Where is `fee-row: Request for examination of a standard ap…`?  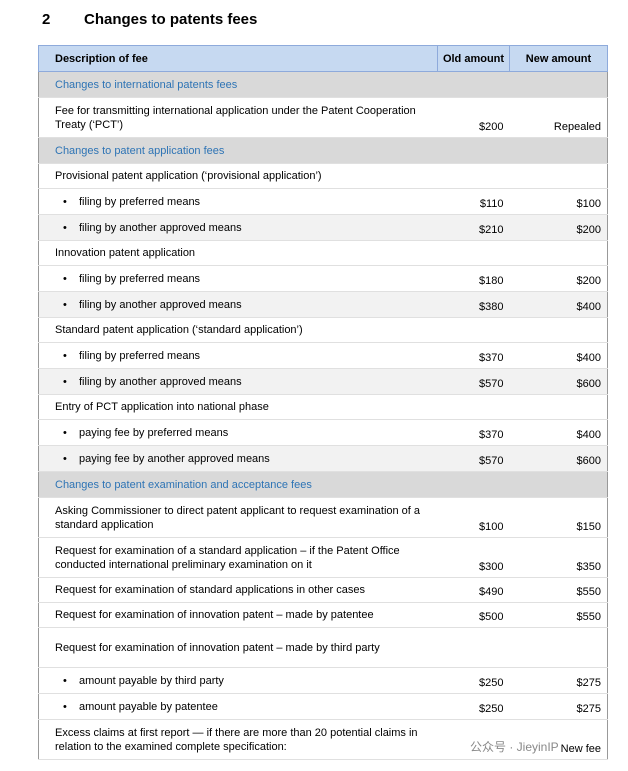 fee-row: Request for examination of a standard ap… is located at coordinates (323, 557).